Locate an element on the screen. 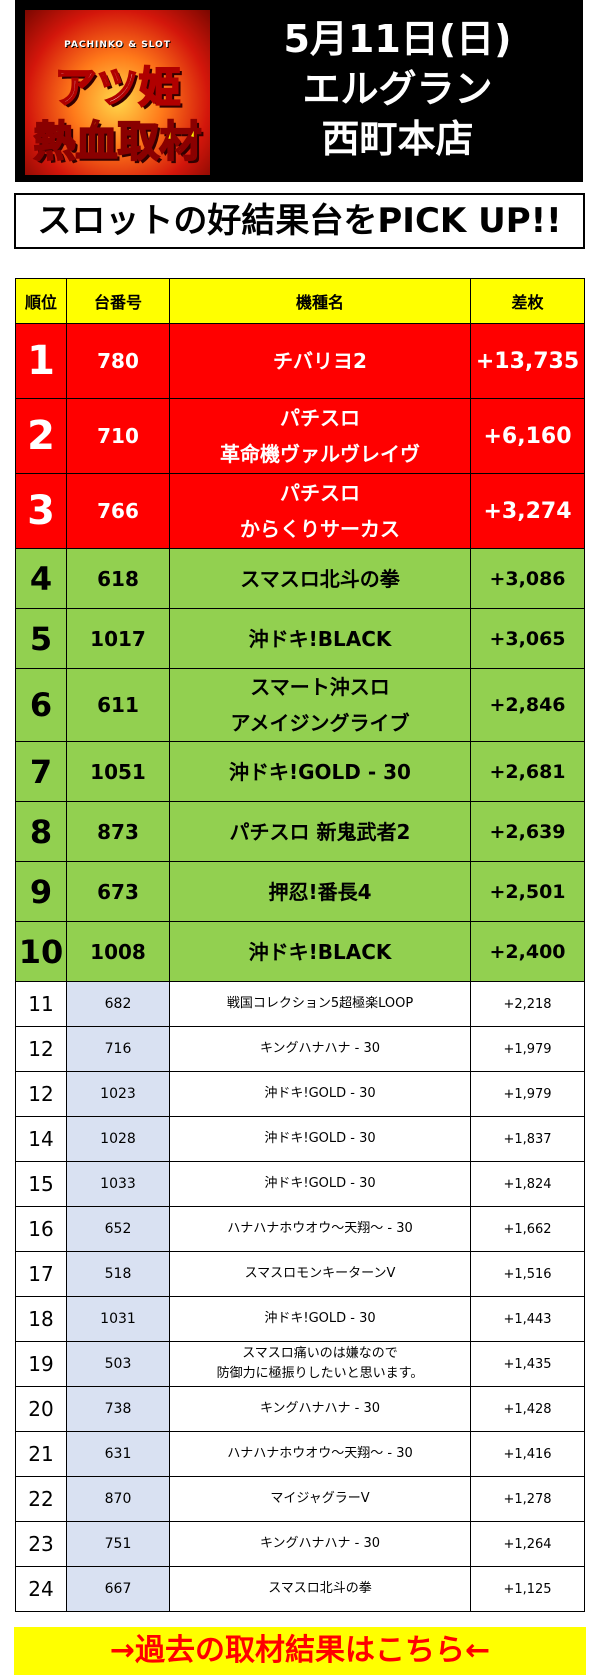 This screenshot has width=600, height=1675. machine-name-line: ハナハナホウオウ～天翔～ - 30 is located at coordinates (320, 1228).